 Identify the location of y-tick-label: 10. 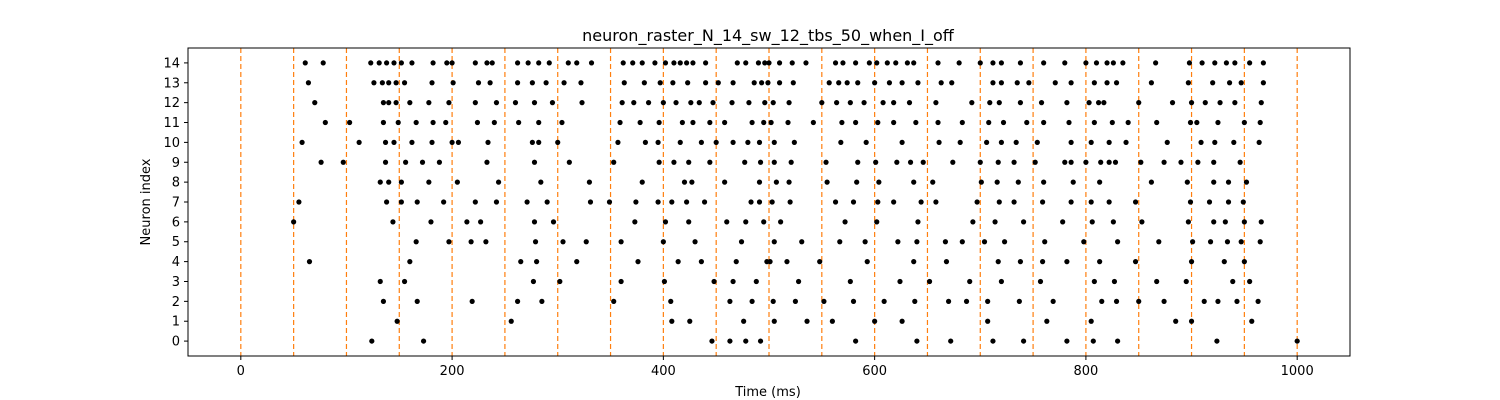
(171, 143).